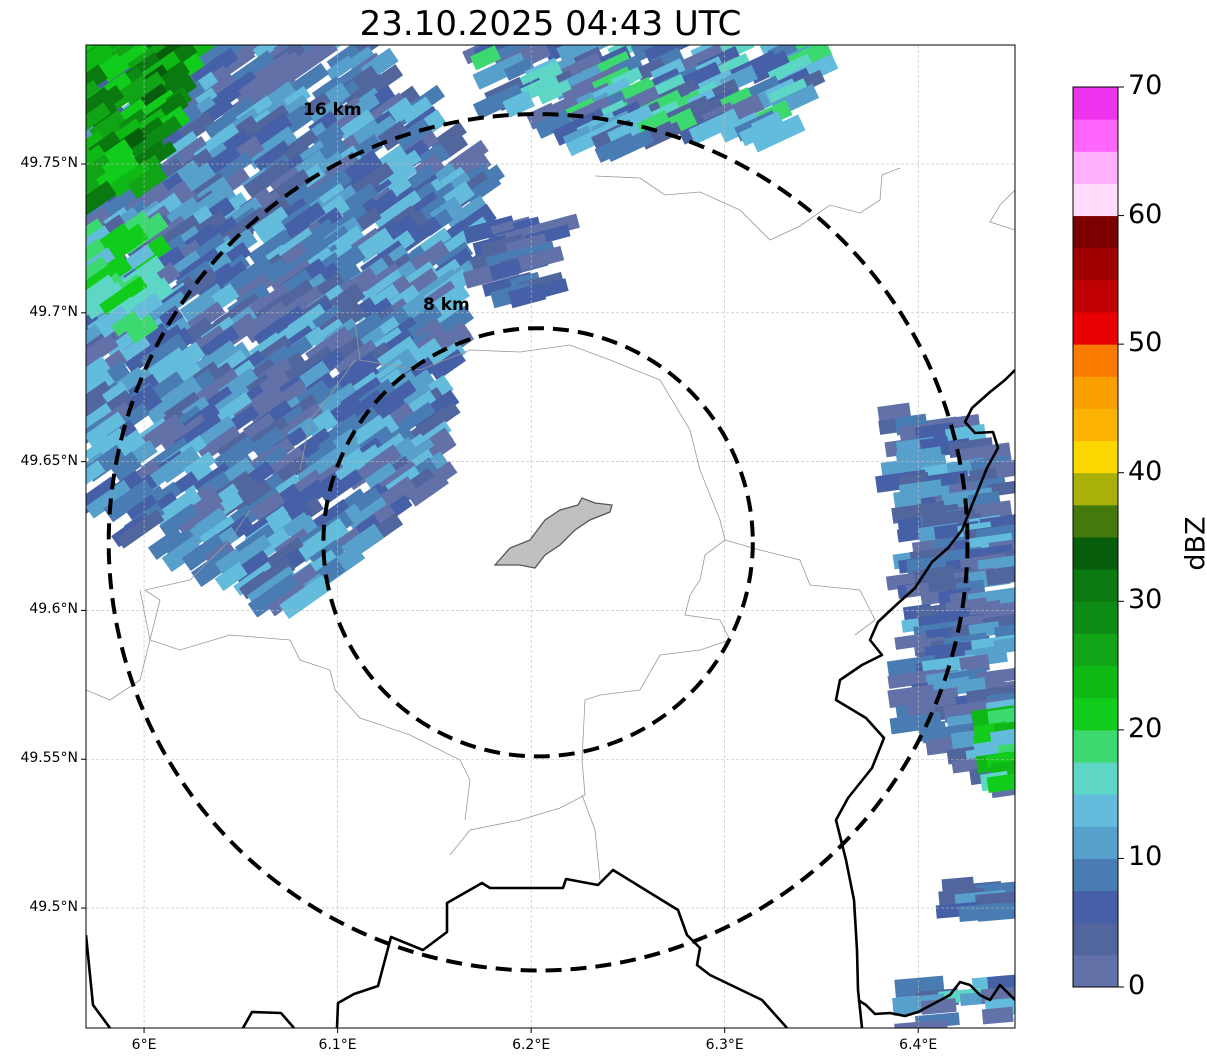 The height and width of the screenshot is (1064, 1207). I want to click on colorbar-tick-label: 30, so click(1145, 600).